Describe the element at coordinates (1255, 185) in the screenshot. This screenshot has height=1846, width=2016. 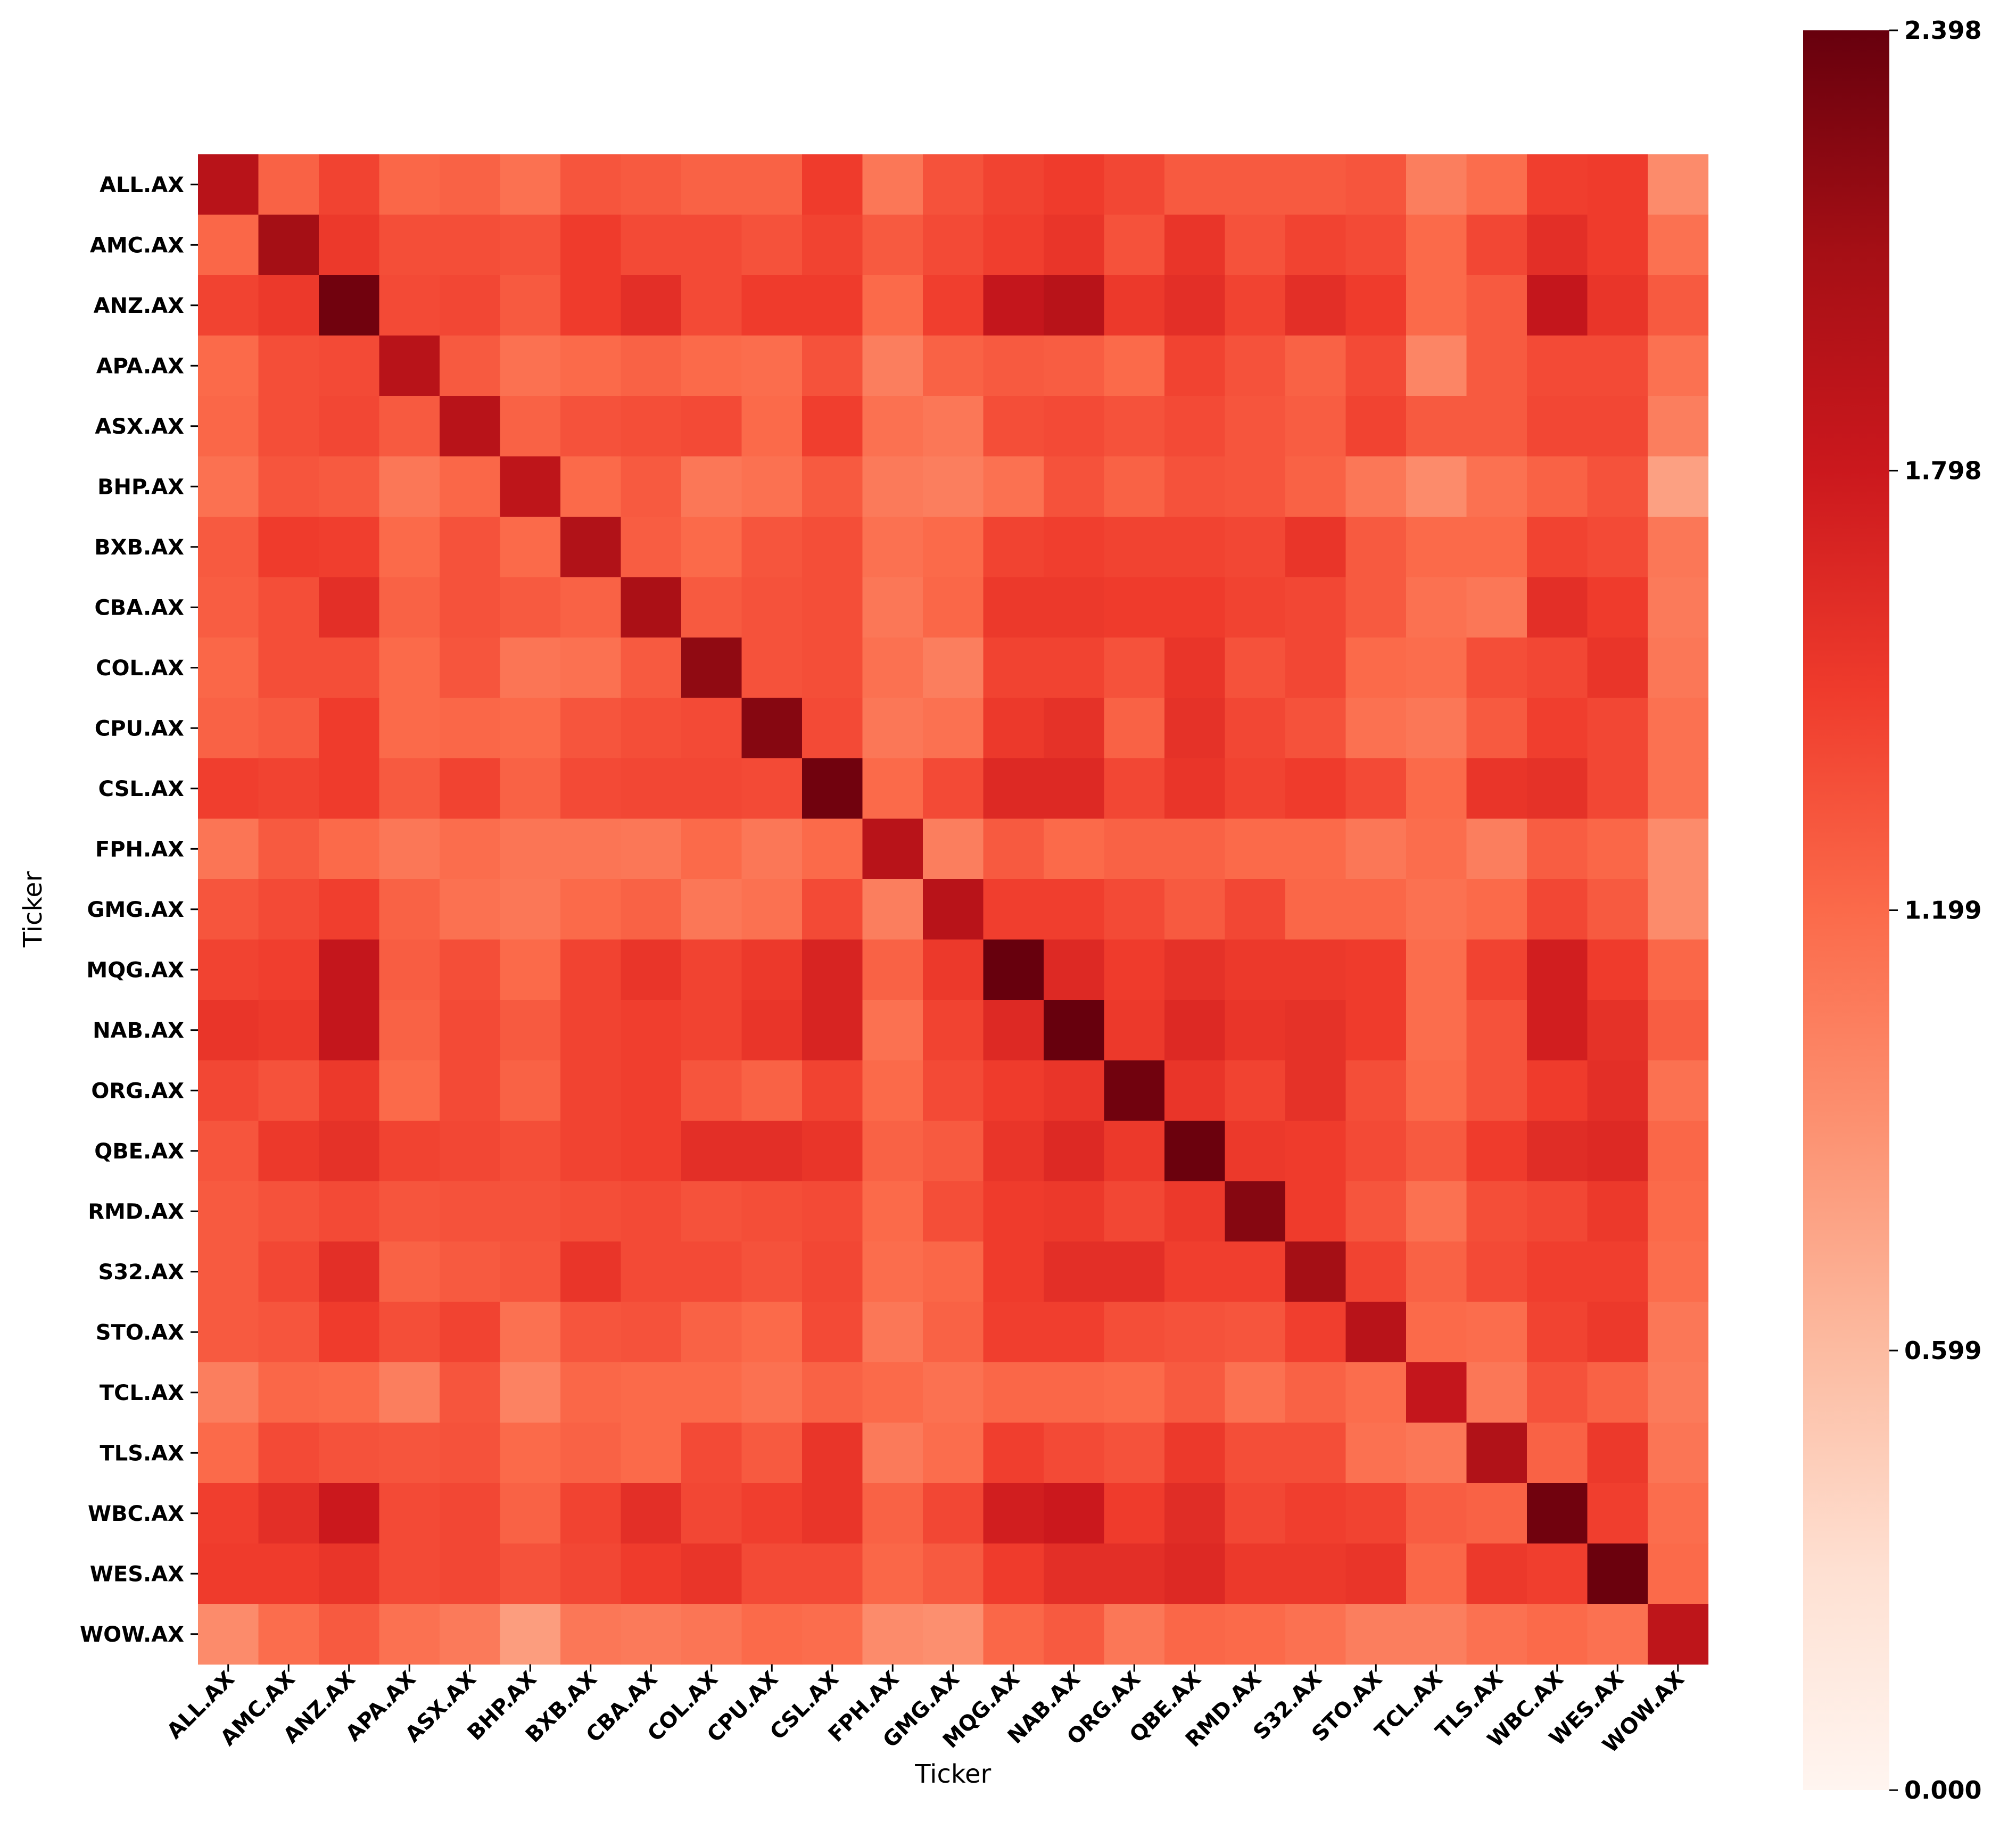
I see `heatmap-cell-ALL.AX-RMD.AX` at that location.